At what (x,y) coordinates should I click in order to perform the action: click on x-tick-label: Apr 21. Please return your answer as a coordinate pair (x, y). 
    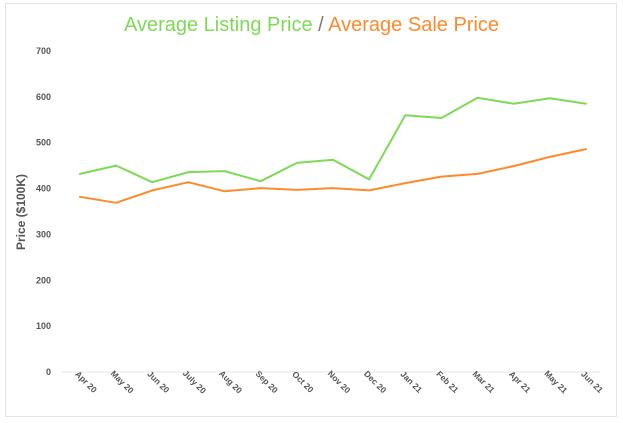
    Looking at the image, I should click on (520, 382).